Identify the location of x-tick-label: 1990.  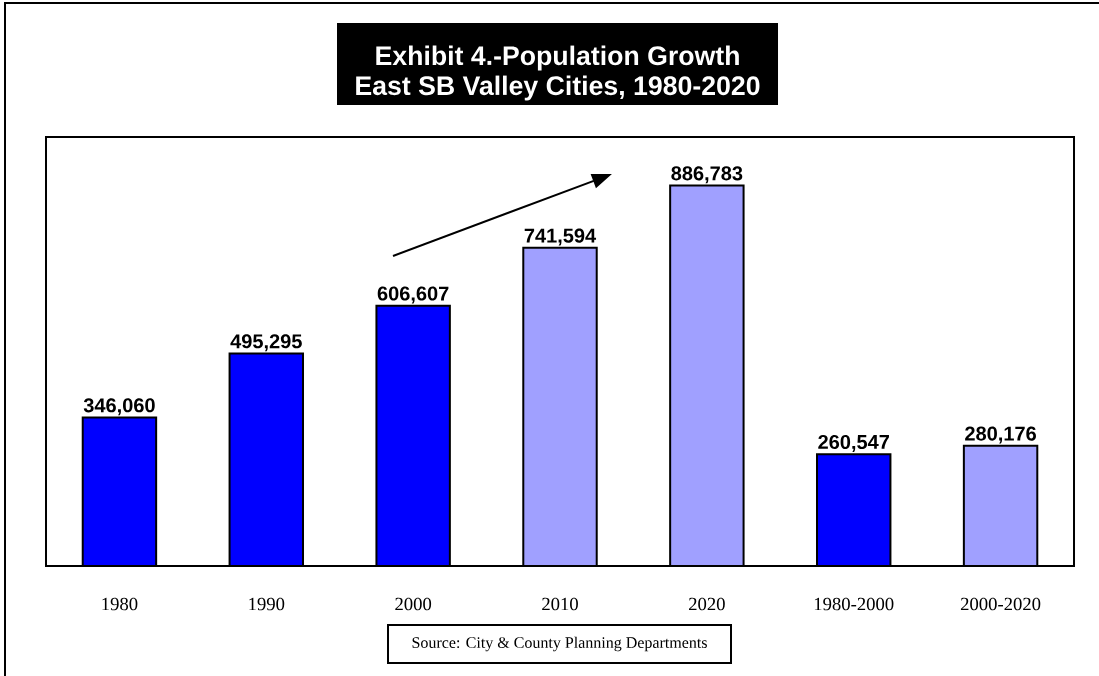
(267, 604).